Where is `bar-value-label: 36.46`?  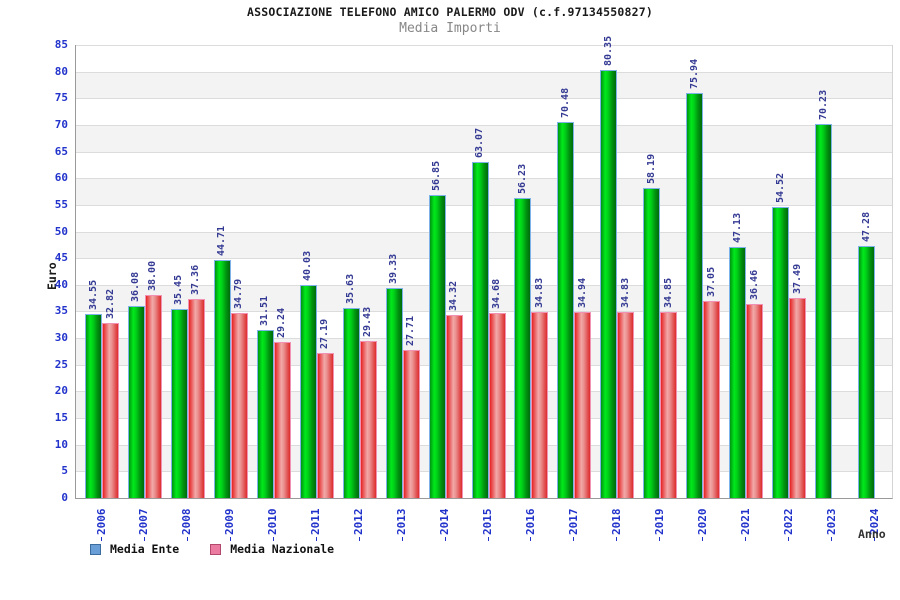
bar-value-label: 36.46 is located at coordinates (754, 284).